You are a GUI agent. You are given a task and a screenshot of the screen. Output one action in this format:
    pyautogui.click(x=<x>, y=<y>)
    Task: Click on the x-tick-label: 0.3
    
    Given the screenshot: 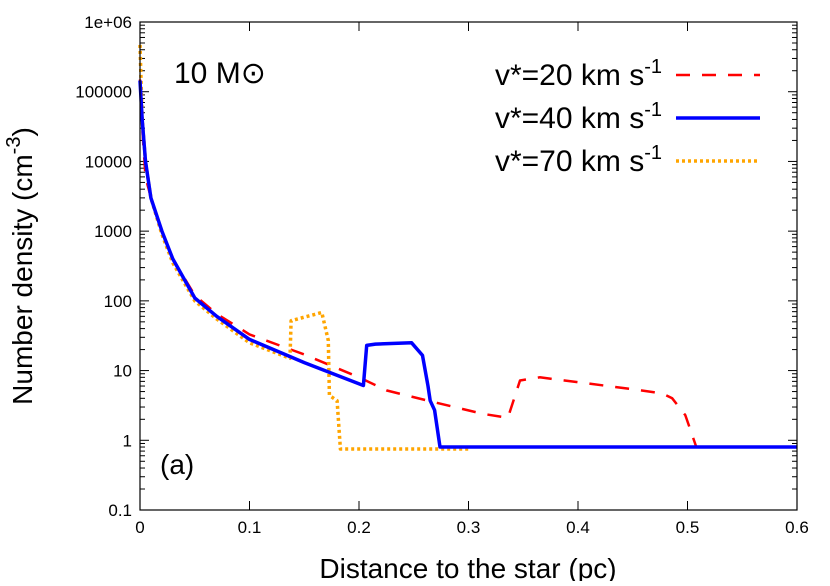 What is the action you would take?
    pyautogui.click(x=469, y=527)
    